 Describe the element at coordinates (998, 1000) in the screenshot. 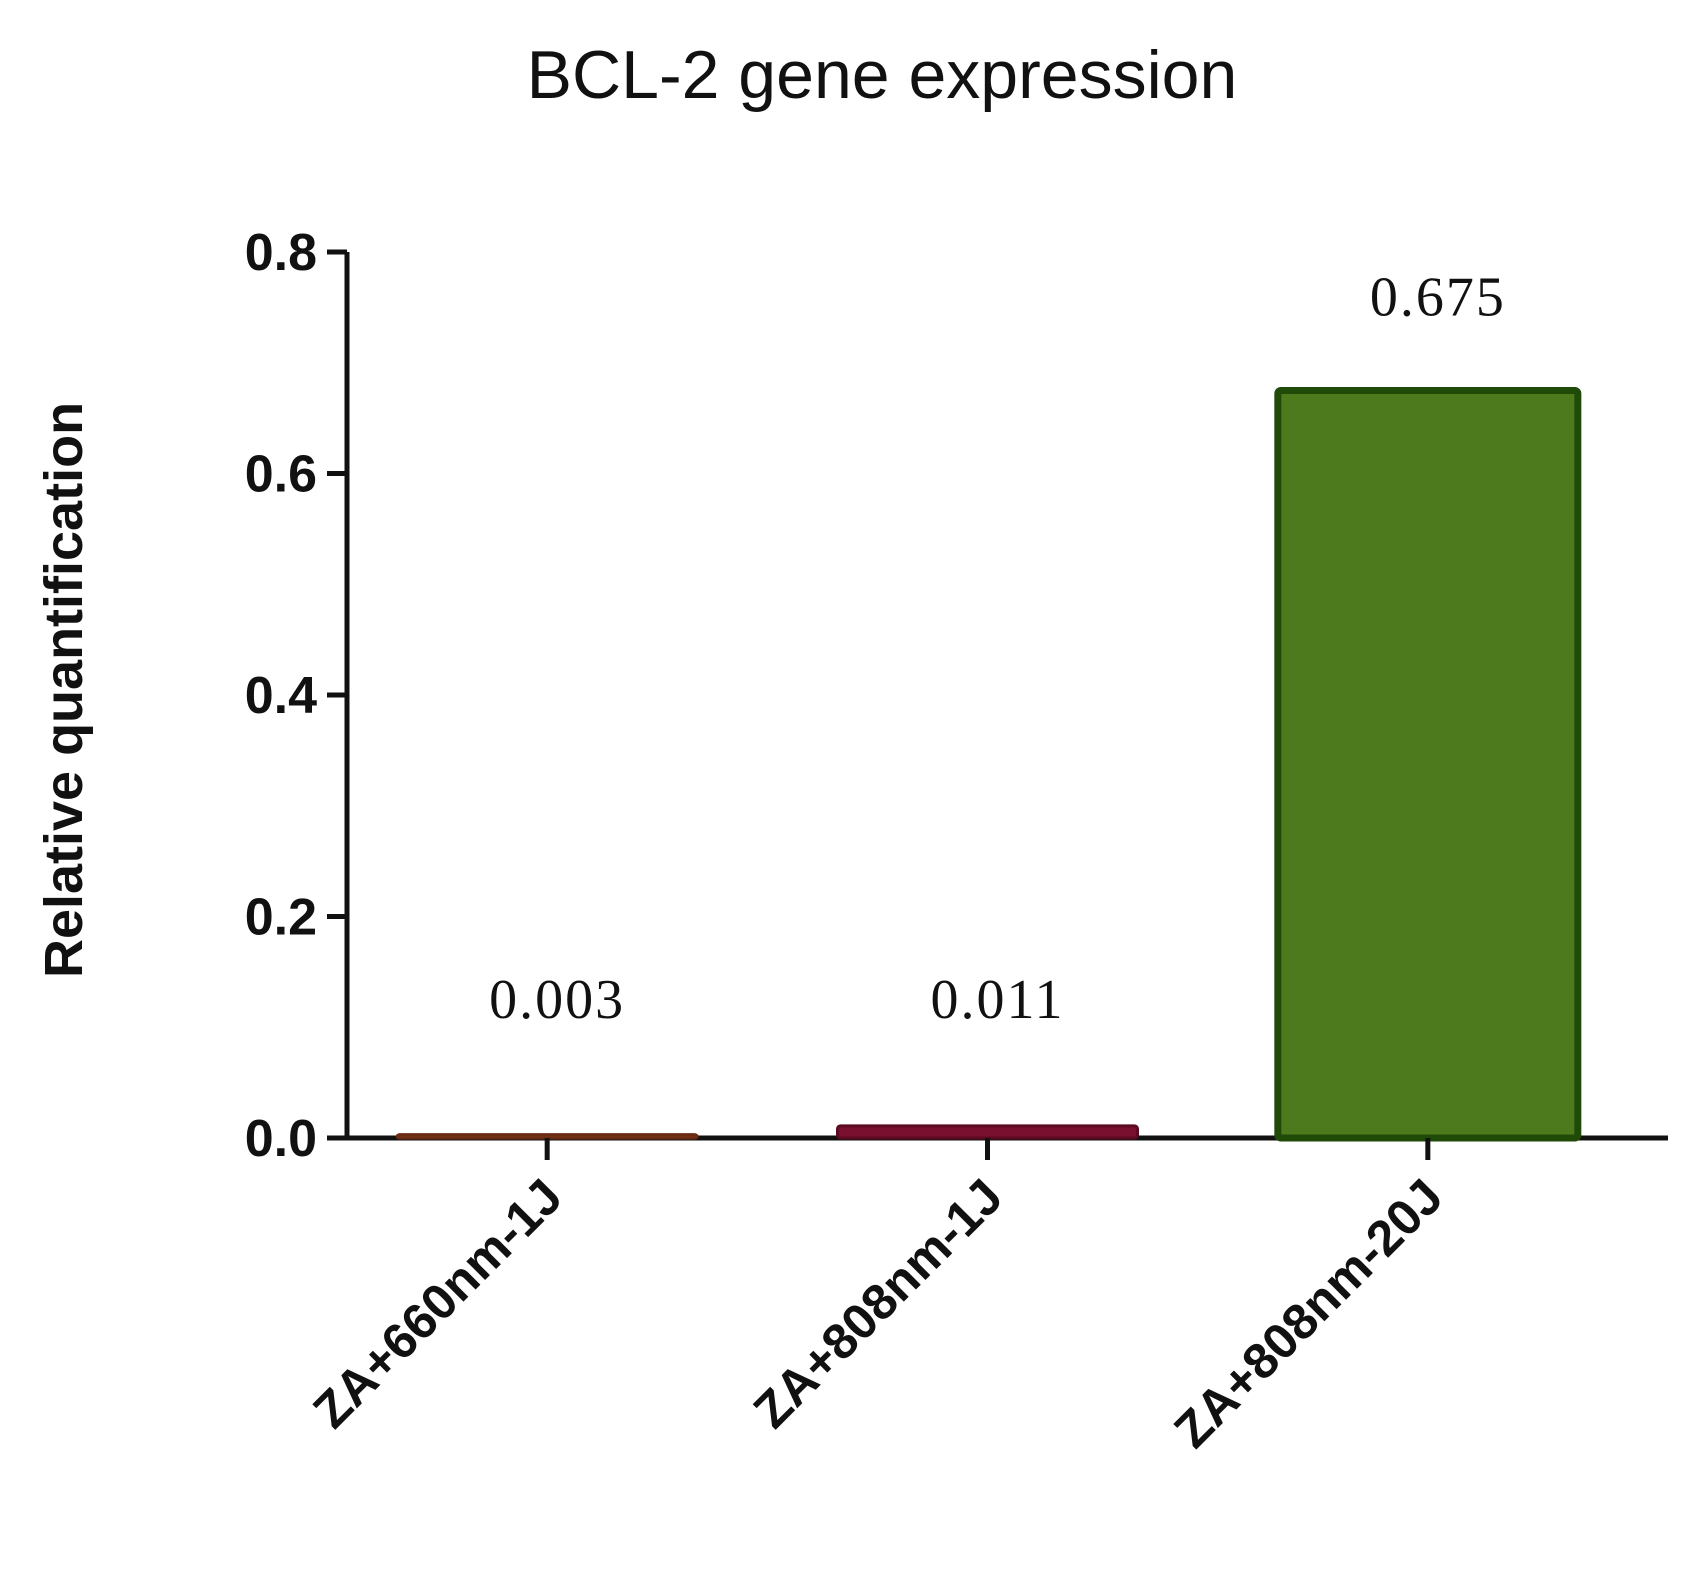

I see `data-label: 0.011` at that location.